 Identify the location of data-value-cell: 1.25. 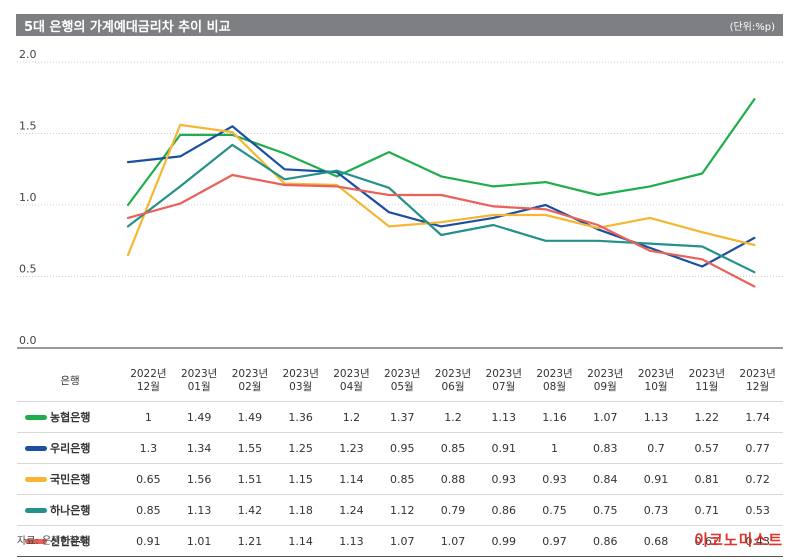
(301, 448).